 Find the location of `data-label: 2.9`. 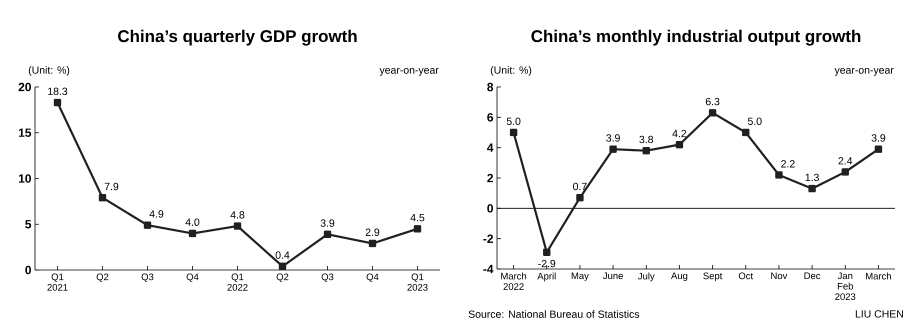

data-label: 2.9 is located at coordinates (373, 232).